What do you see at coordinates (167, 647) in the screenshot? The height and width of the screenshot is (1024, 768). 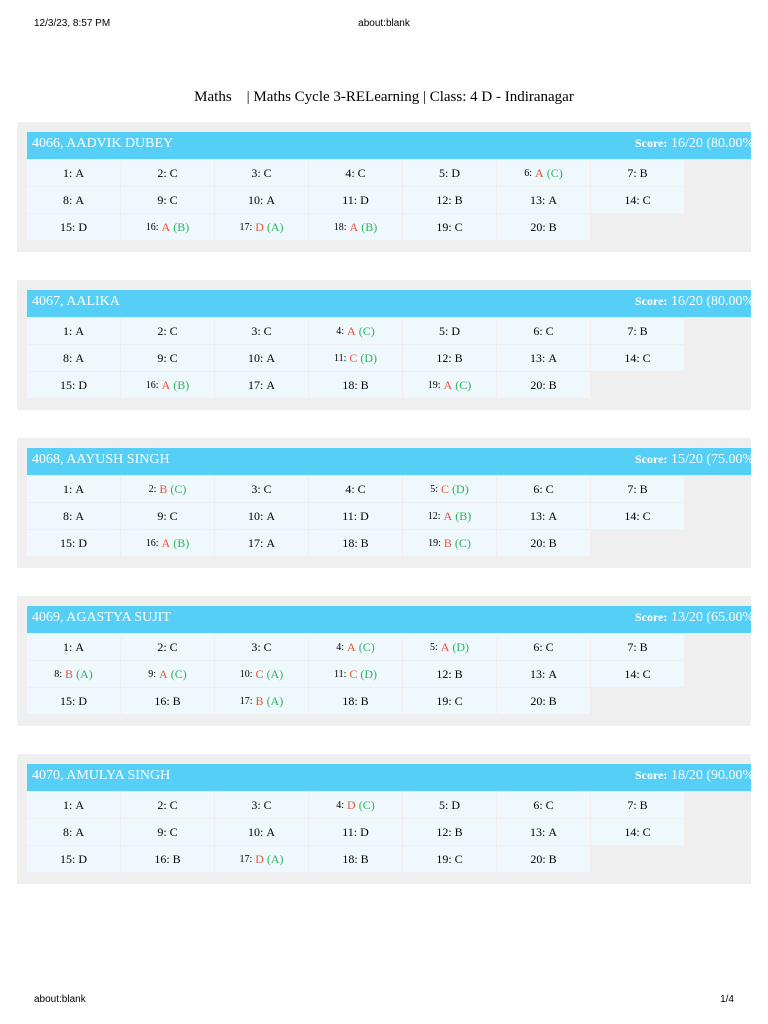 I see `answer-cell: 2: C` at bounding box center [167, 647].